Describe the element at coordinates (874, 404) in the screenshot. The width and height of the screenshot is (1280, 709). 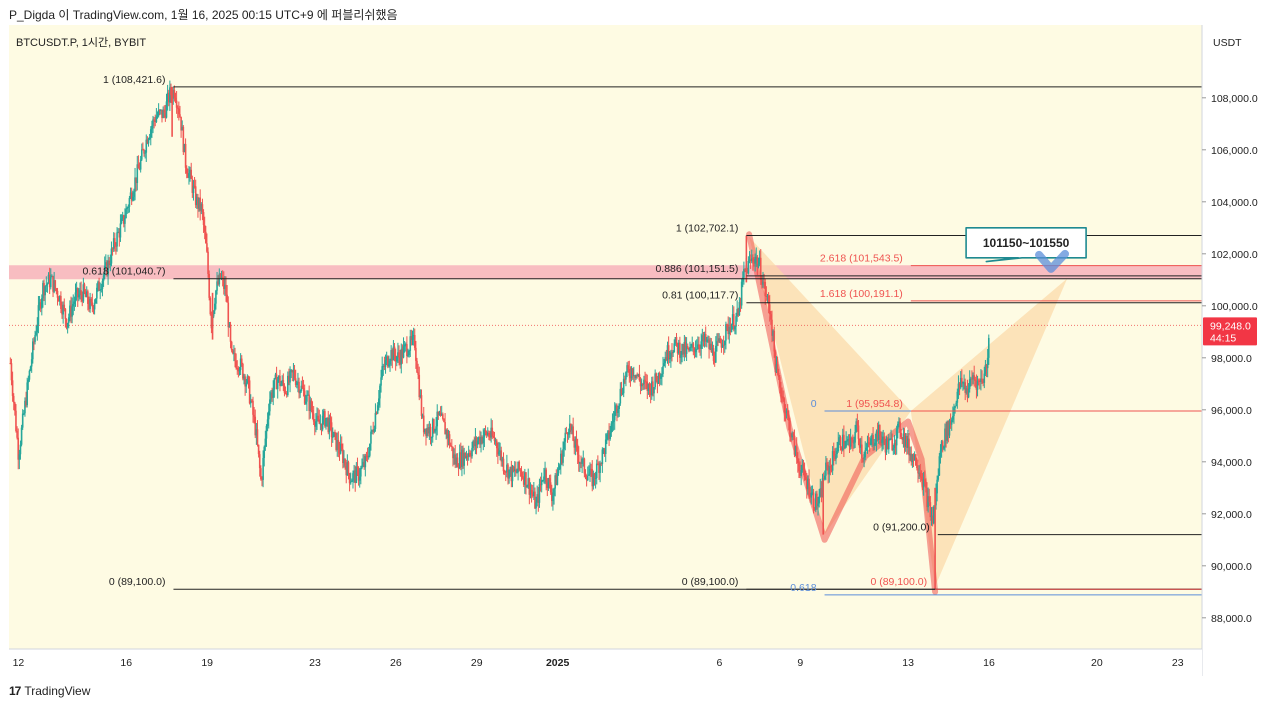
I see `fib-label-8: 1 (95,954.8)` at that location.